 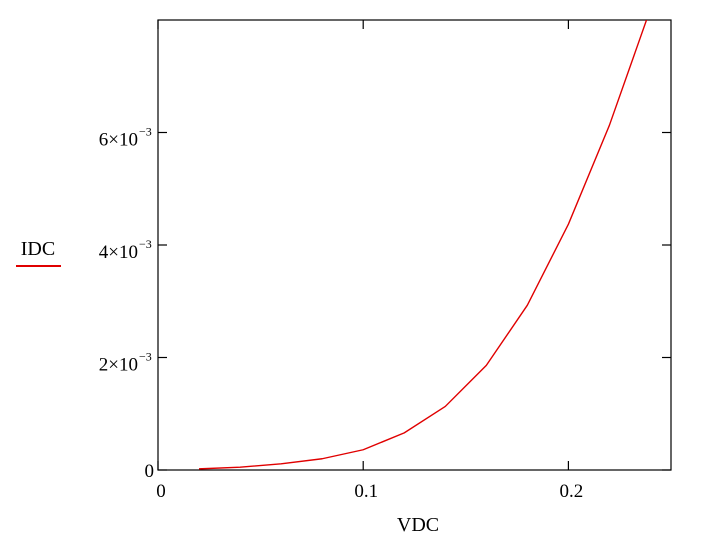 I want to click on y-tick-label: 4×10 −3, so click(x=125, y=250).